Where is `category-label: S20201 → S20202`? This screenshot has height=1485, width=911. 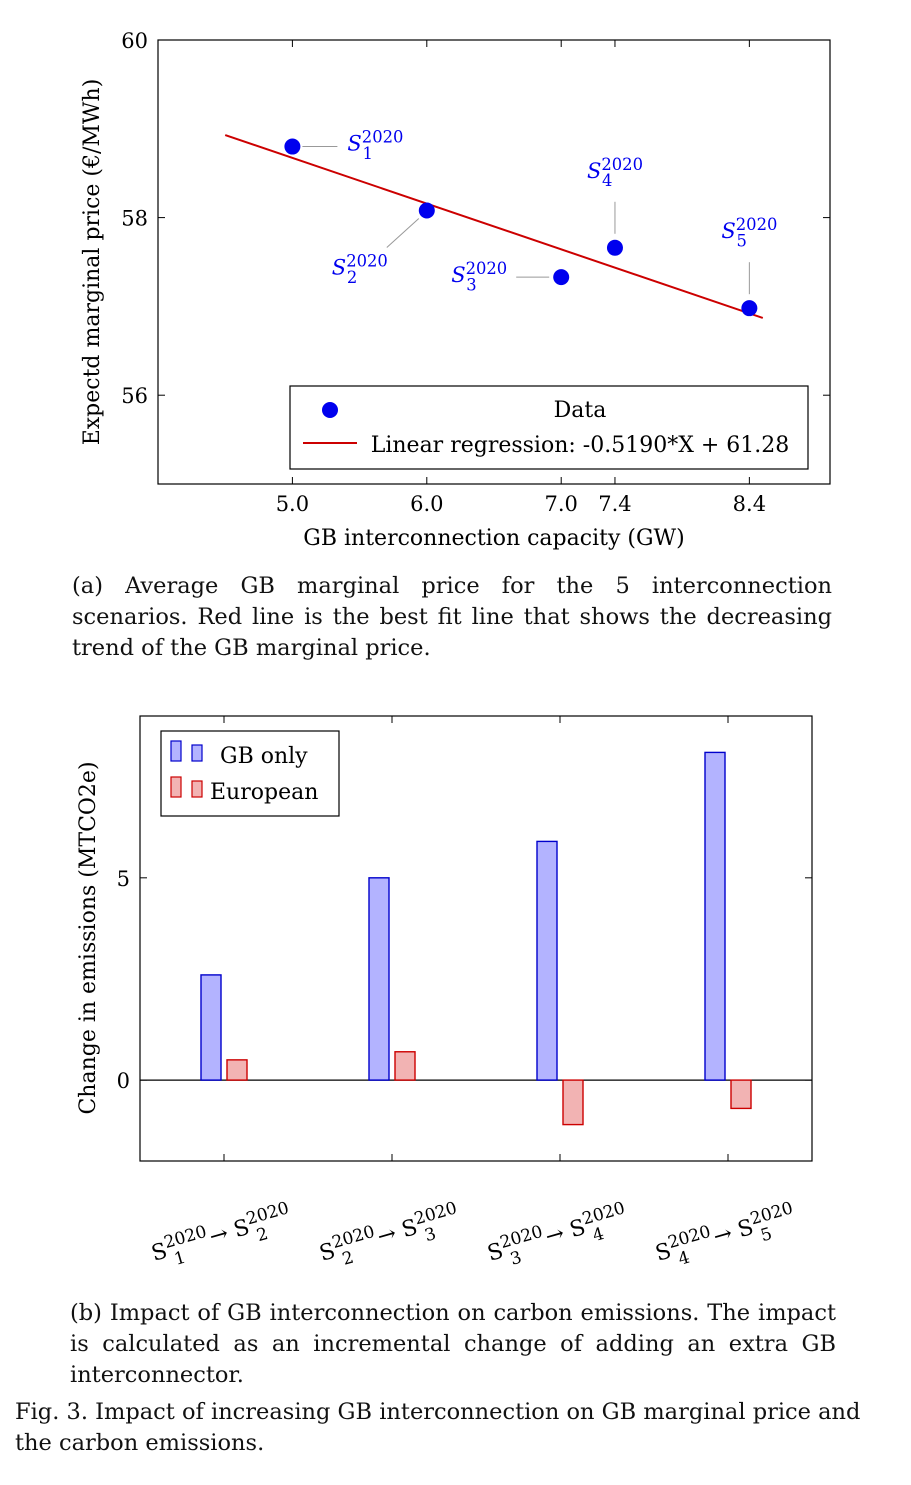
category-label: S20201 → S20202 is located at coordinates (221, 1236).